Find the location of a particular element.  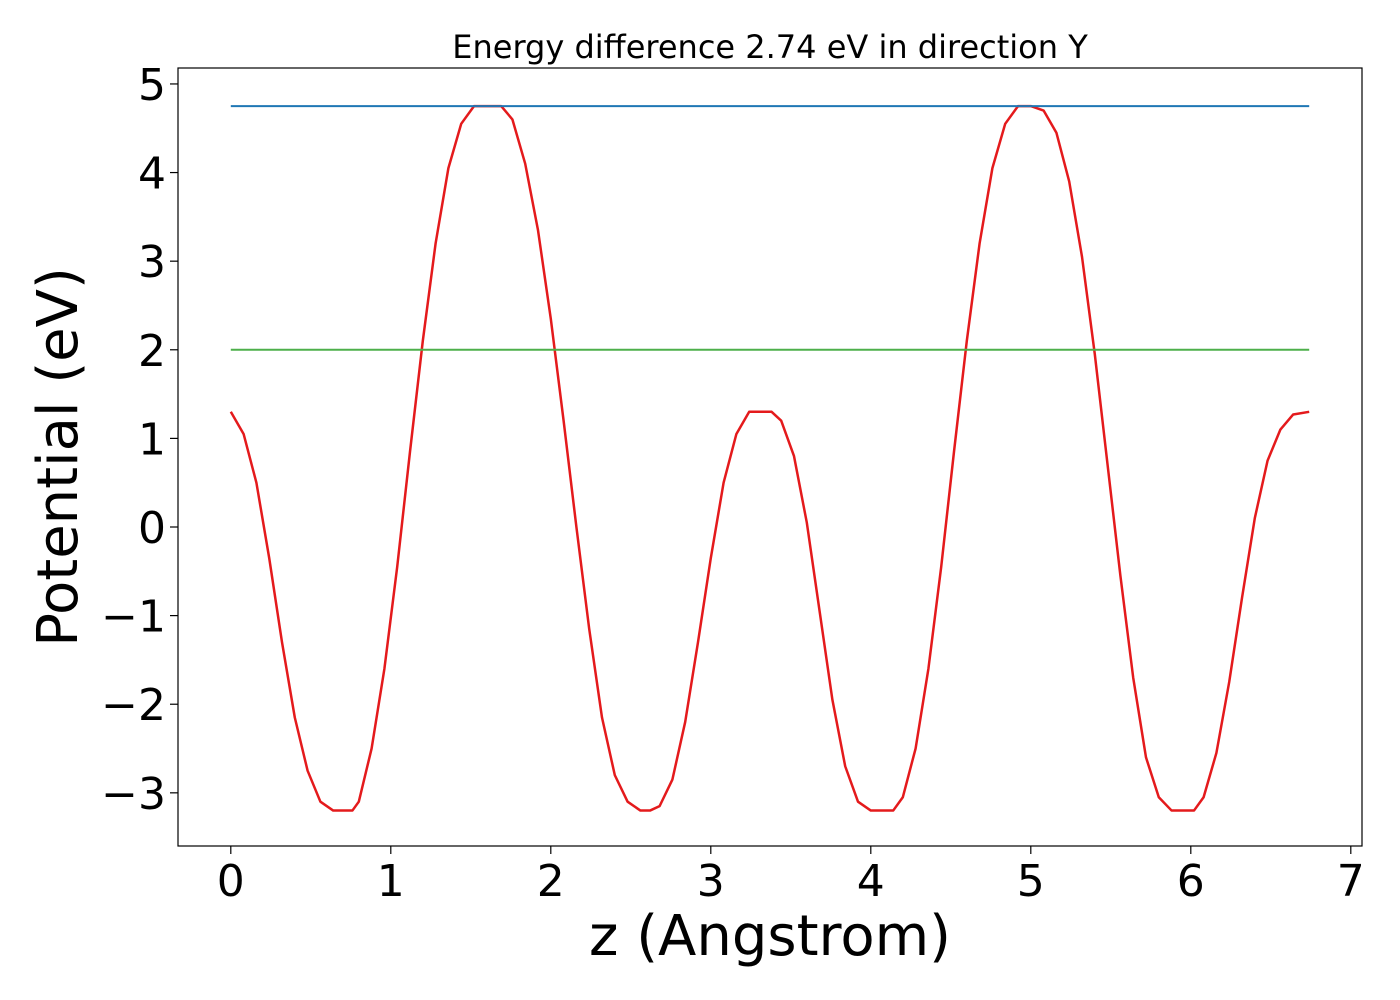

y-tick-label: 3 is located at coordinates (152, 262).